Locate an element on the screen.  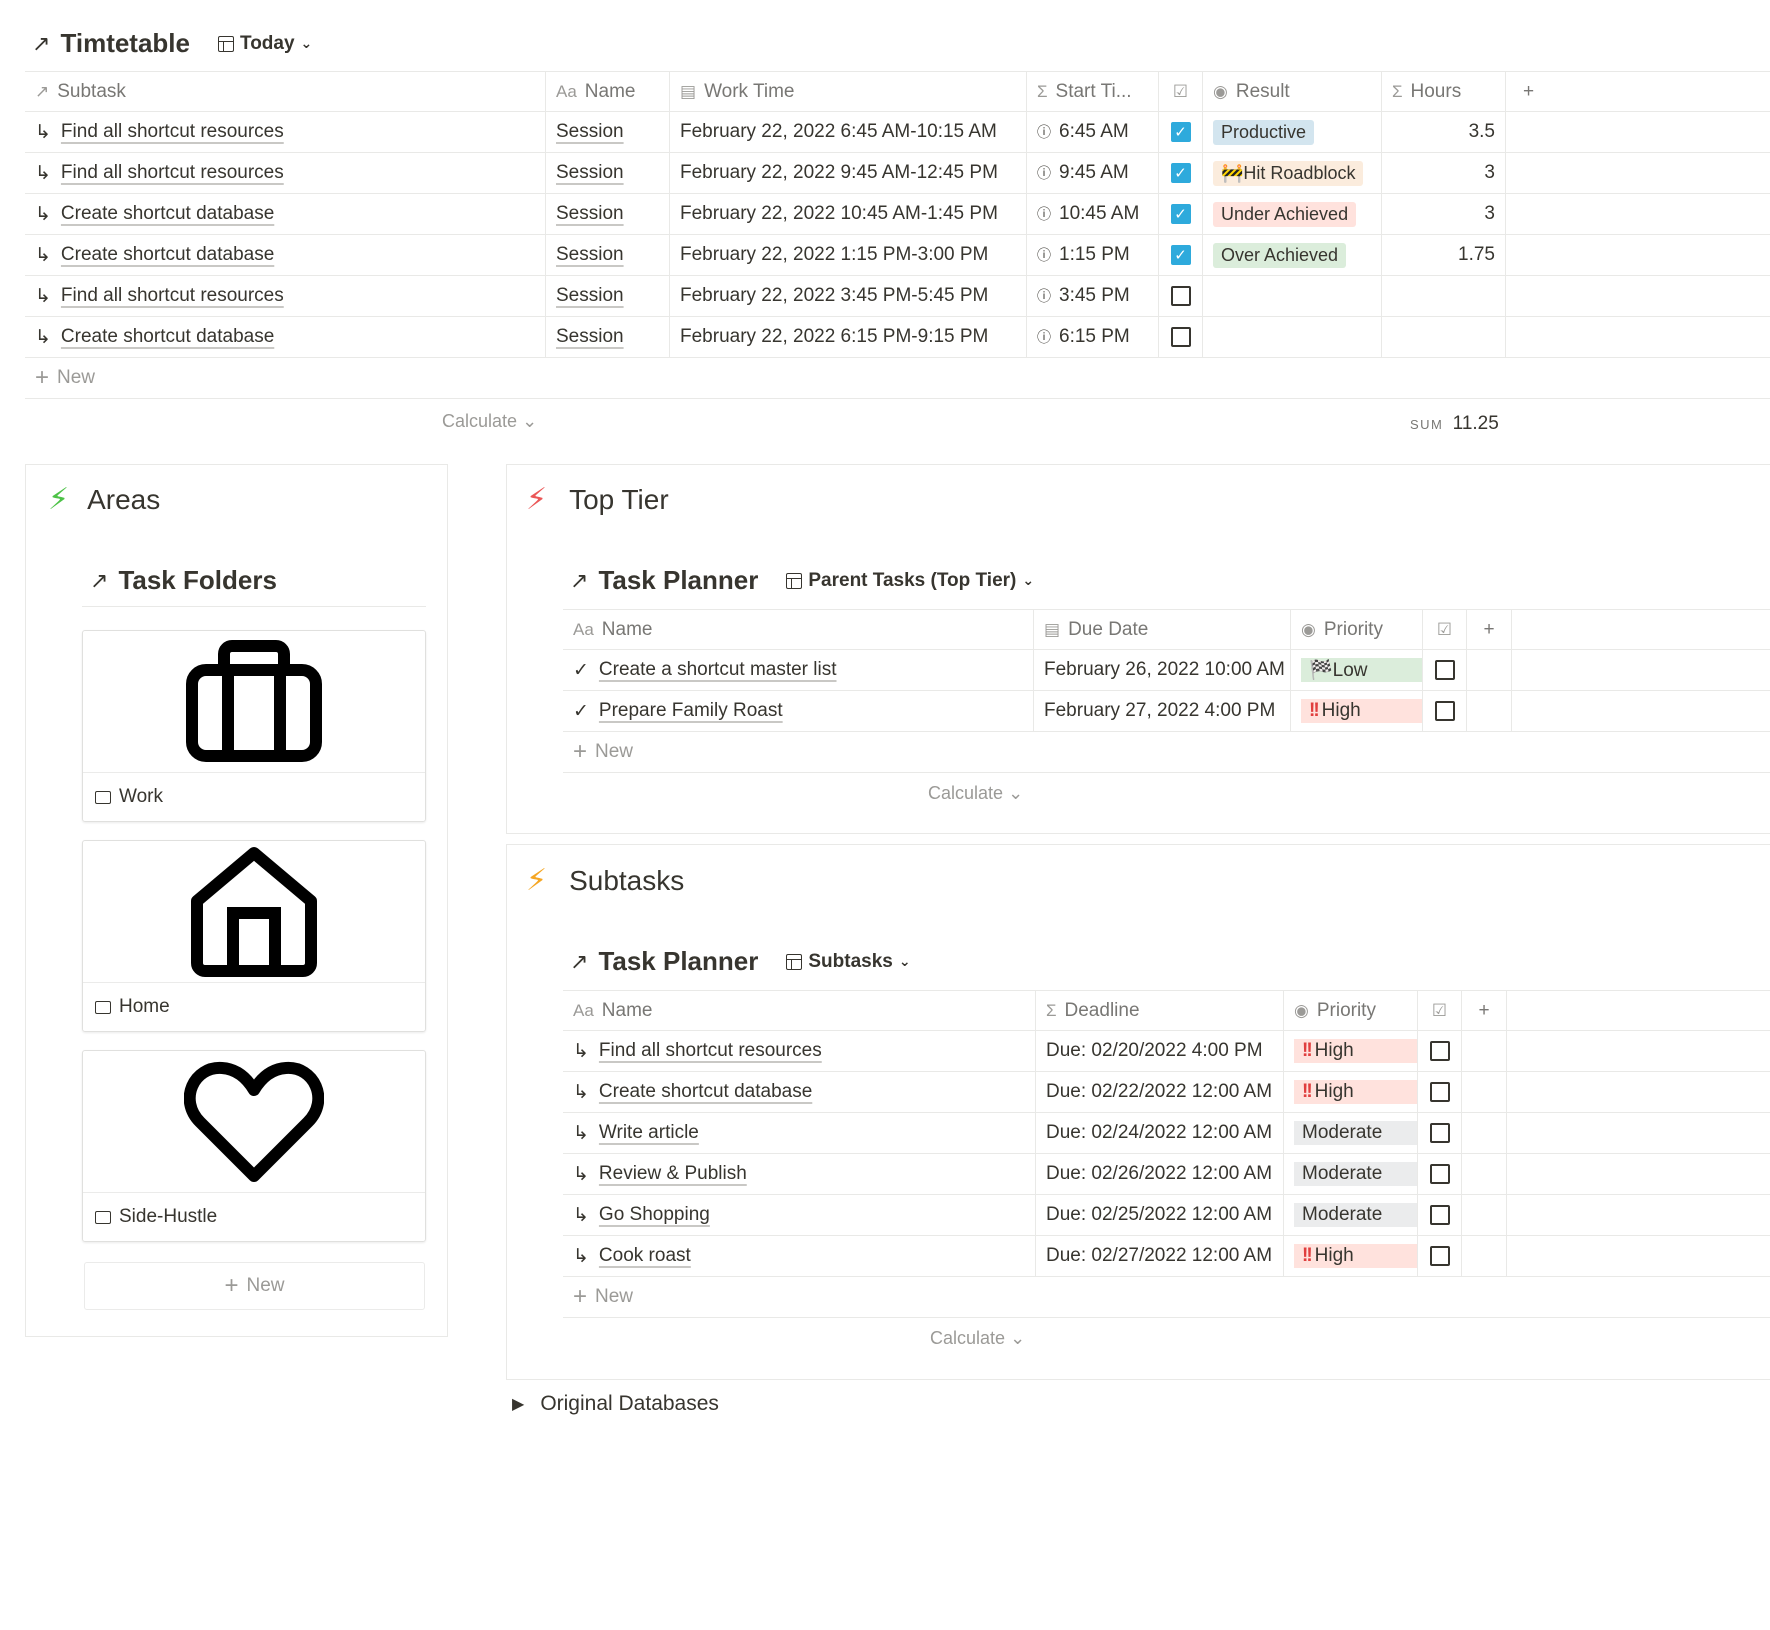
hours-cell is located at coordinates (1444, 296).